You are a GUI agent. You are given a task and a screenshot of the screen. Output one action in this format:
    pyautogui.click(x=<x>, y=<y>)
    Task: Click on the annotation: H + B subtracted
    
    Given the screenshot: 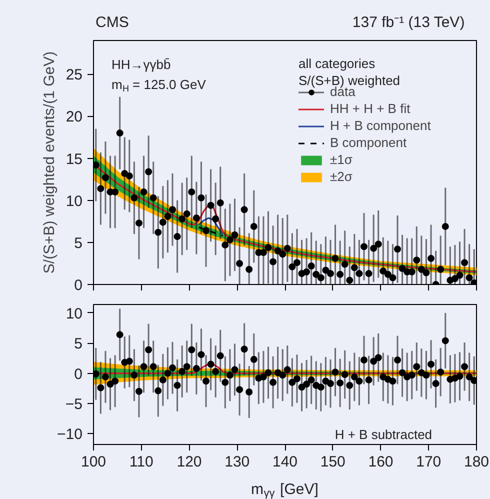 What is the action you would take?
    pyautogui.click(x=383, y=434)
    